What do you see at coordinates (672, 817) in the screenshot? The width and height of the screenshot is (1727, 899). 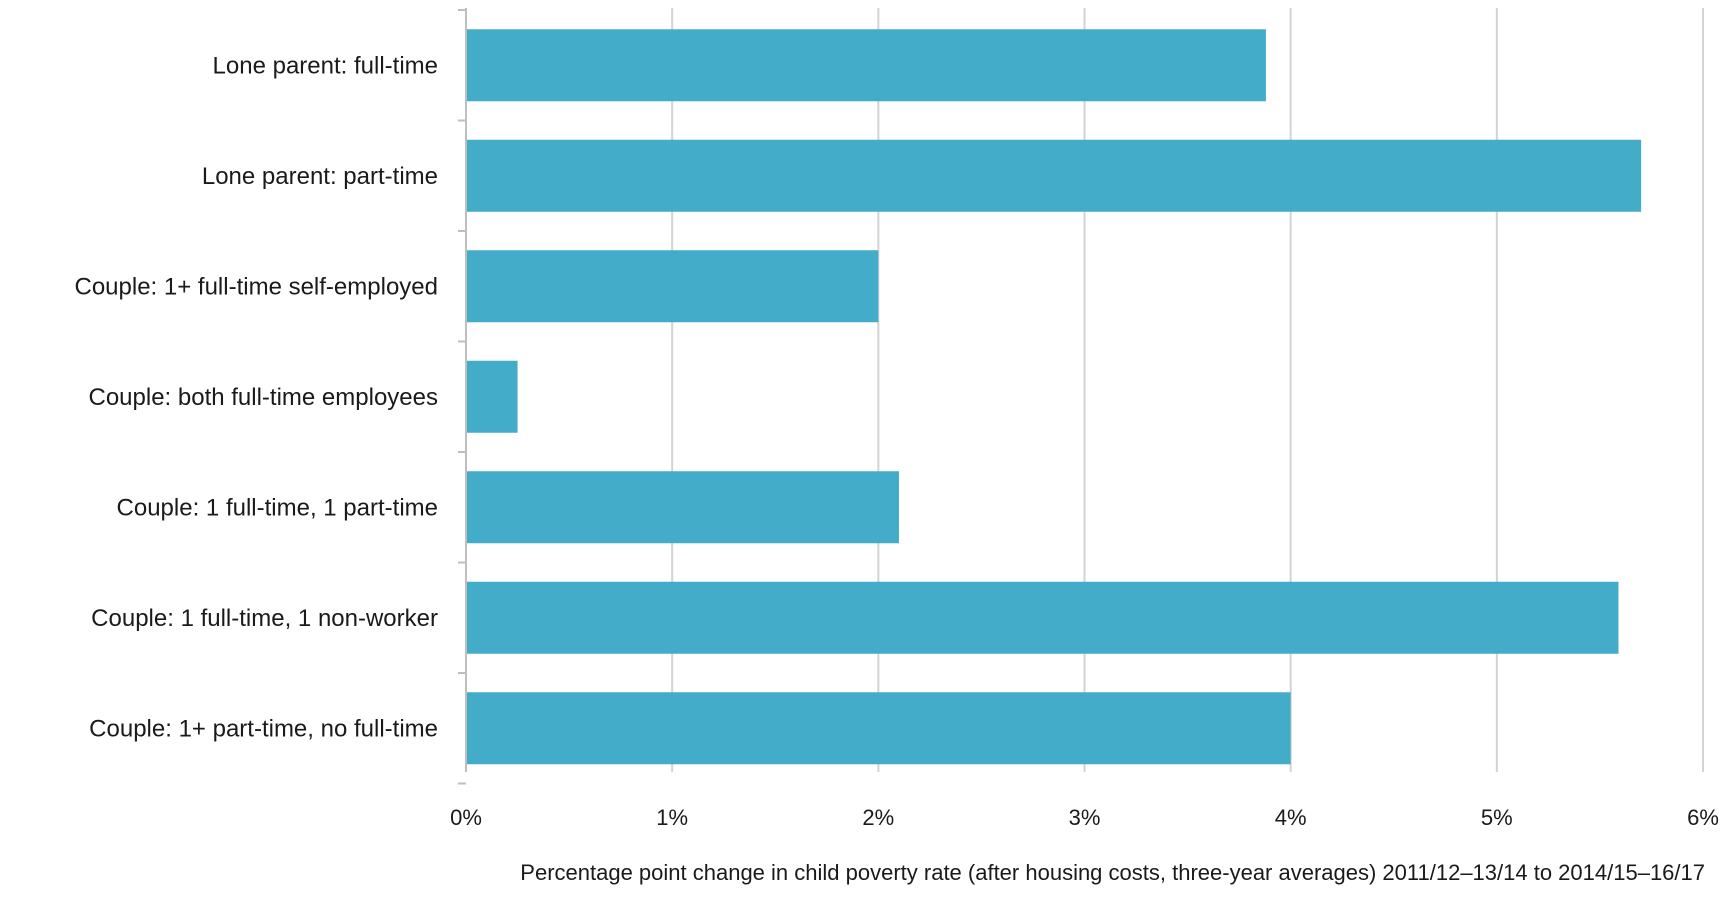 I see `x-tick-label: 1%` at bounding box center [672, 817].